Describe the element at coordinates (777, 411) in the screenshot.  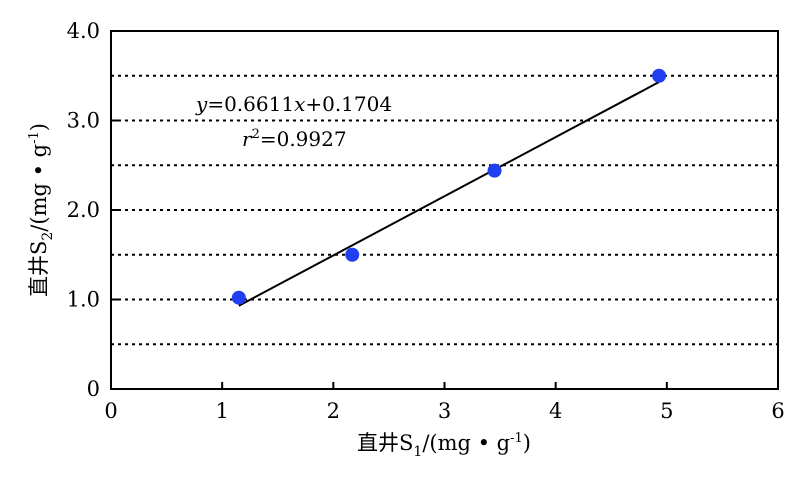
I see `x-tick-label: 6` at that location.